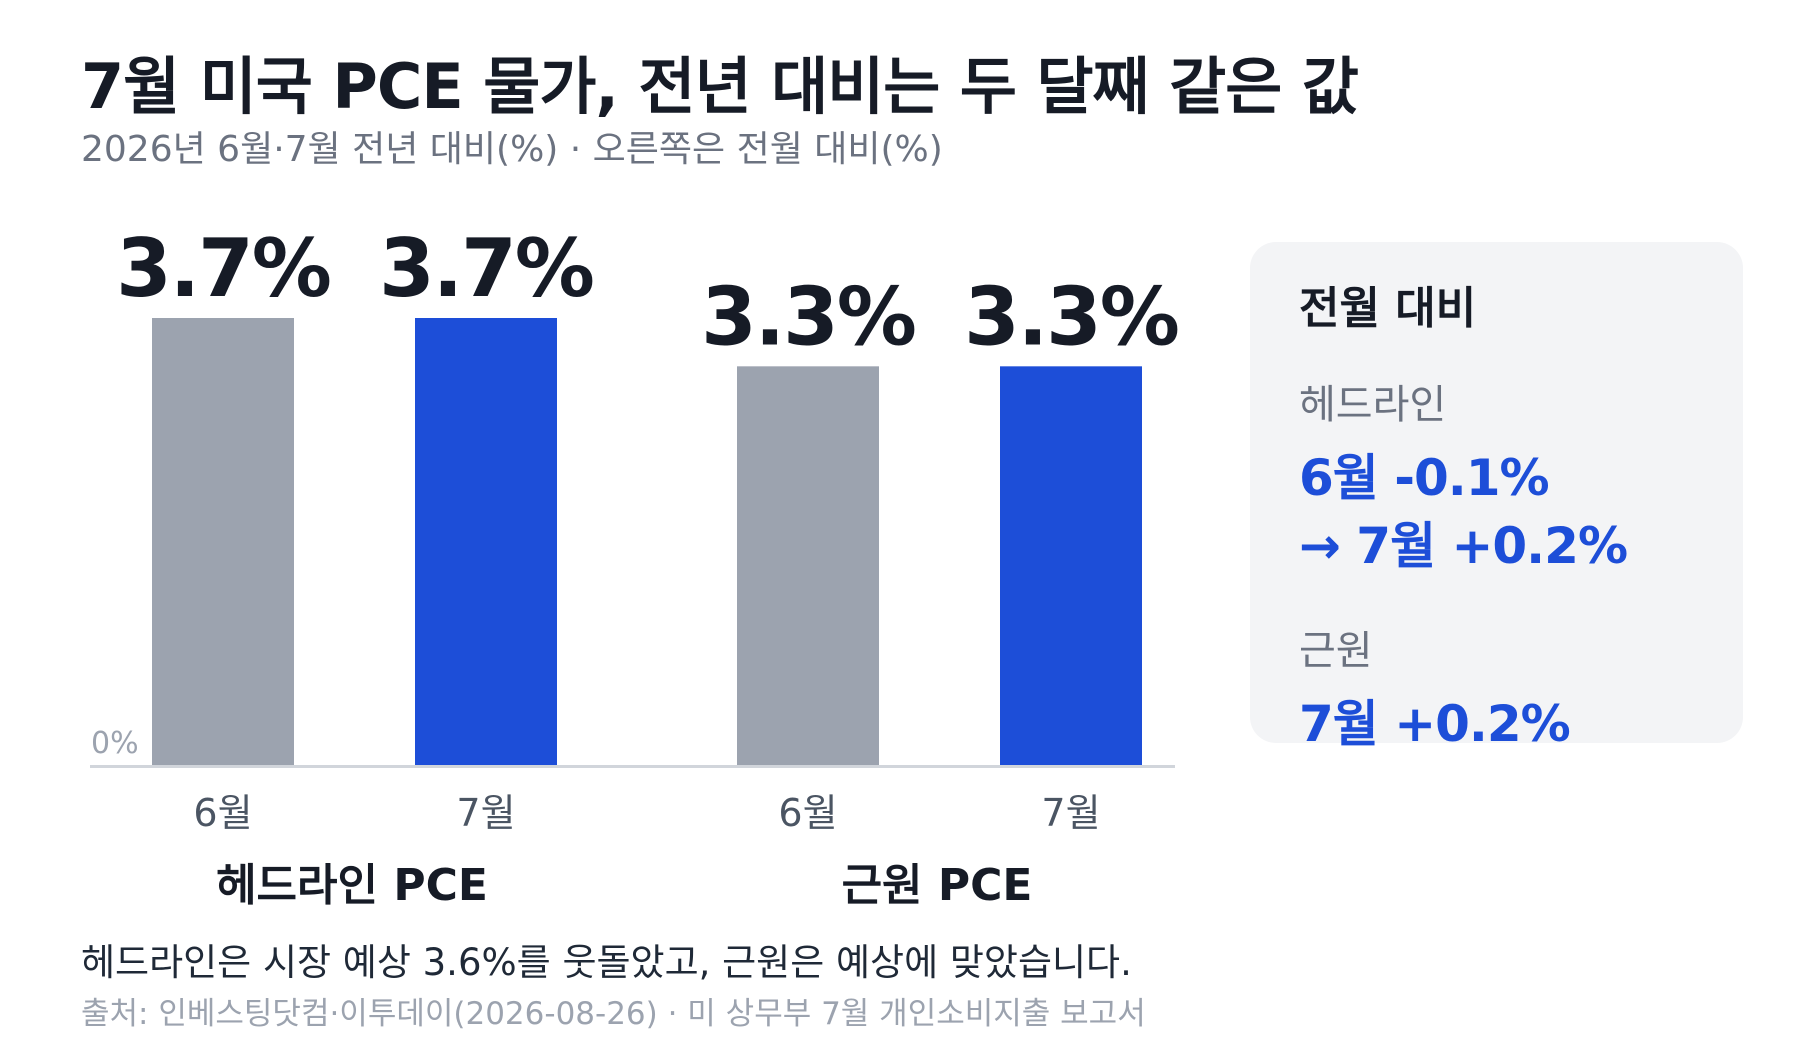  I want to click on data-label-g0-1: 3.7%, so click(486, 268).